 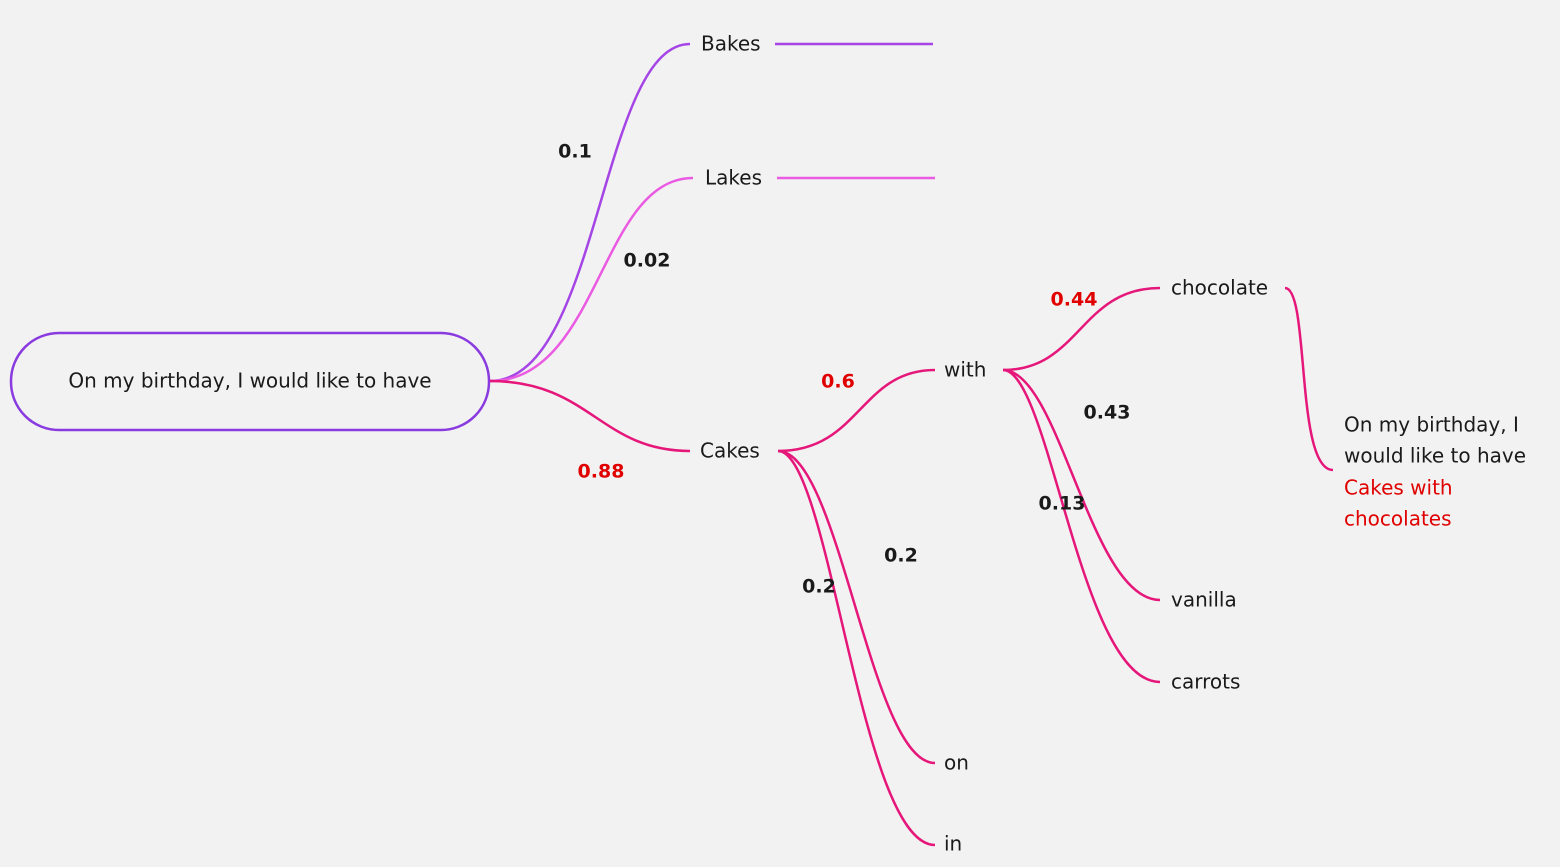 I want to click on result-line: would like to have, so click(x=1435, y=456).